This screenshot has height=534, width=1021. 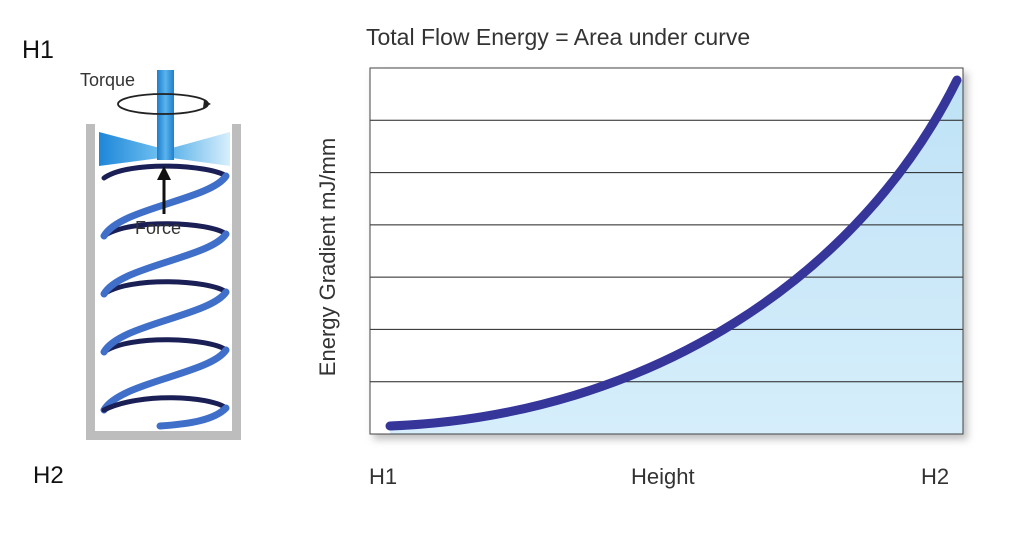 I want to click on top-height-label: H1, so click(x=38, y=50).